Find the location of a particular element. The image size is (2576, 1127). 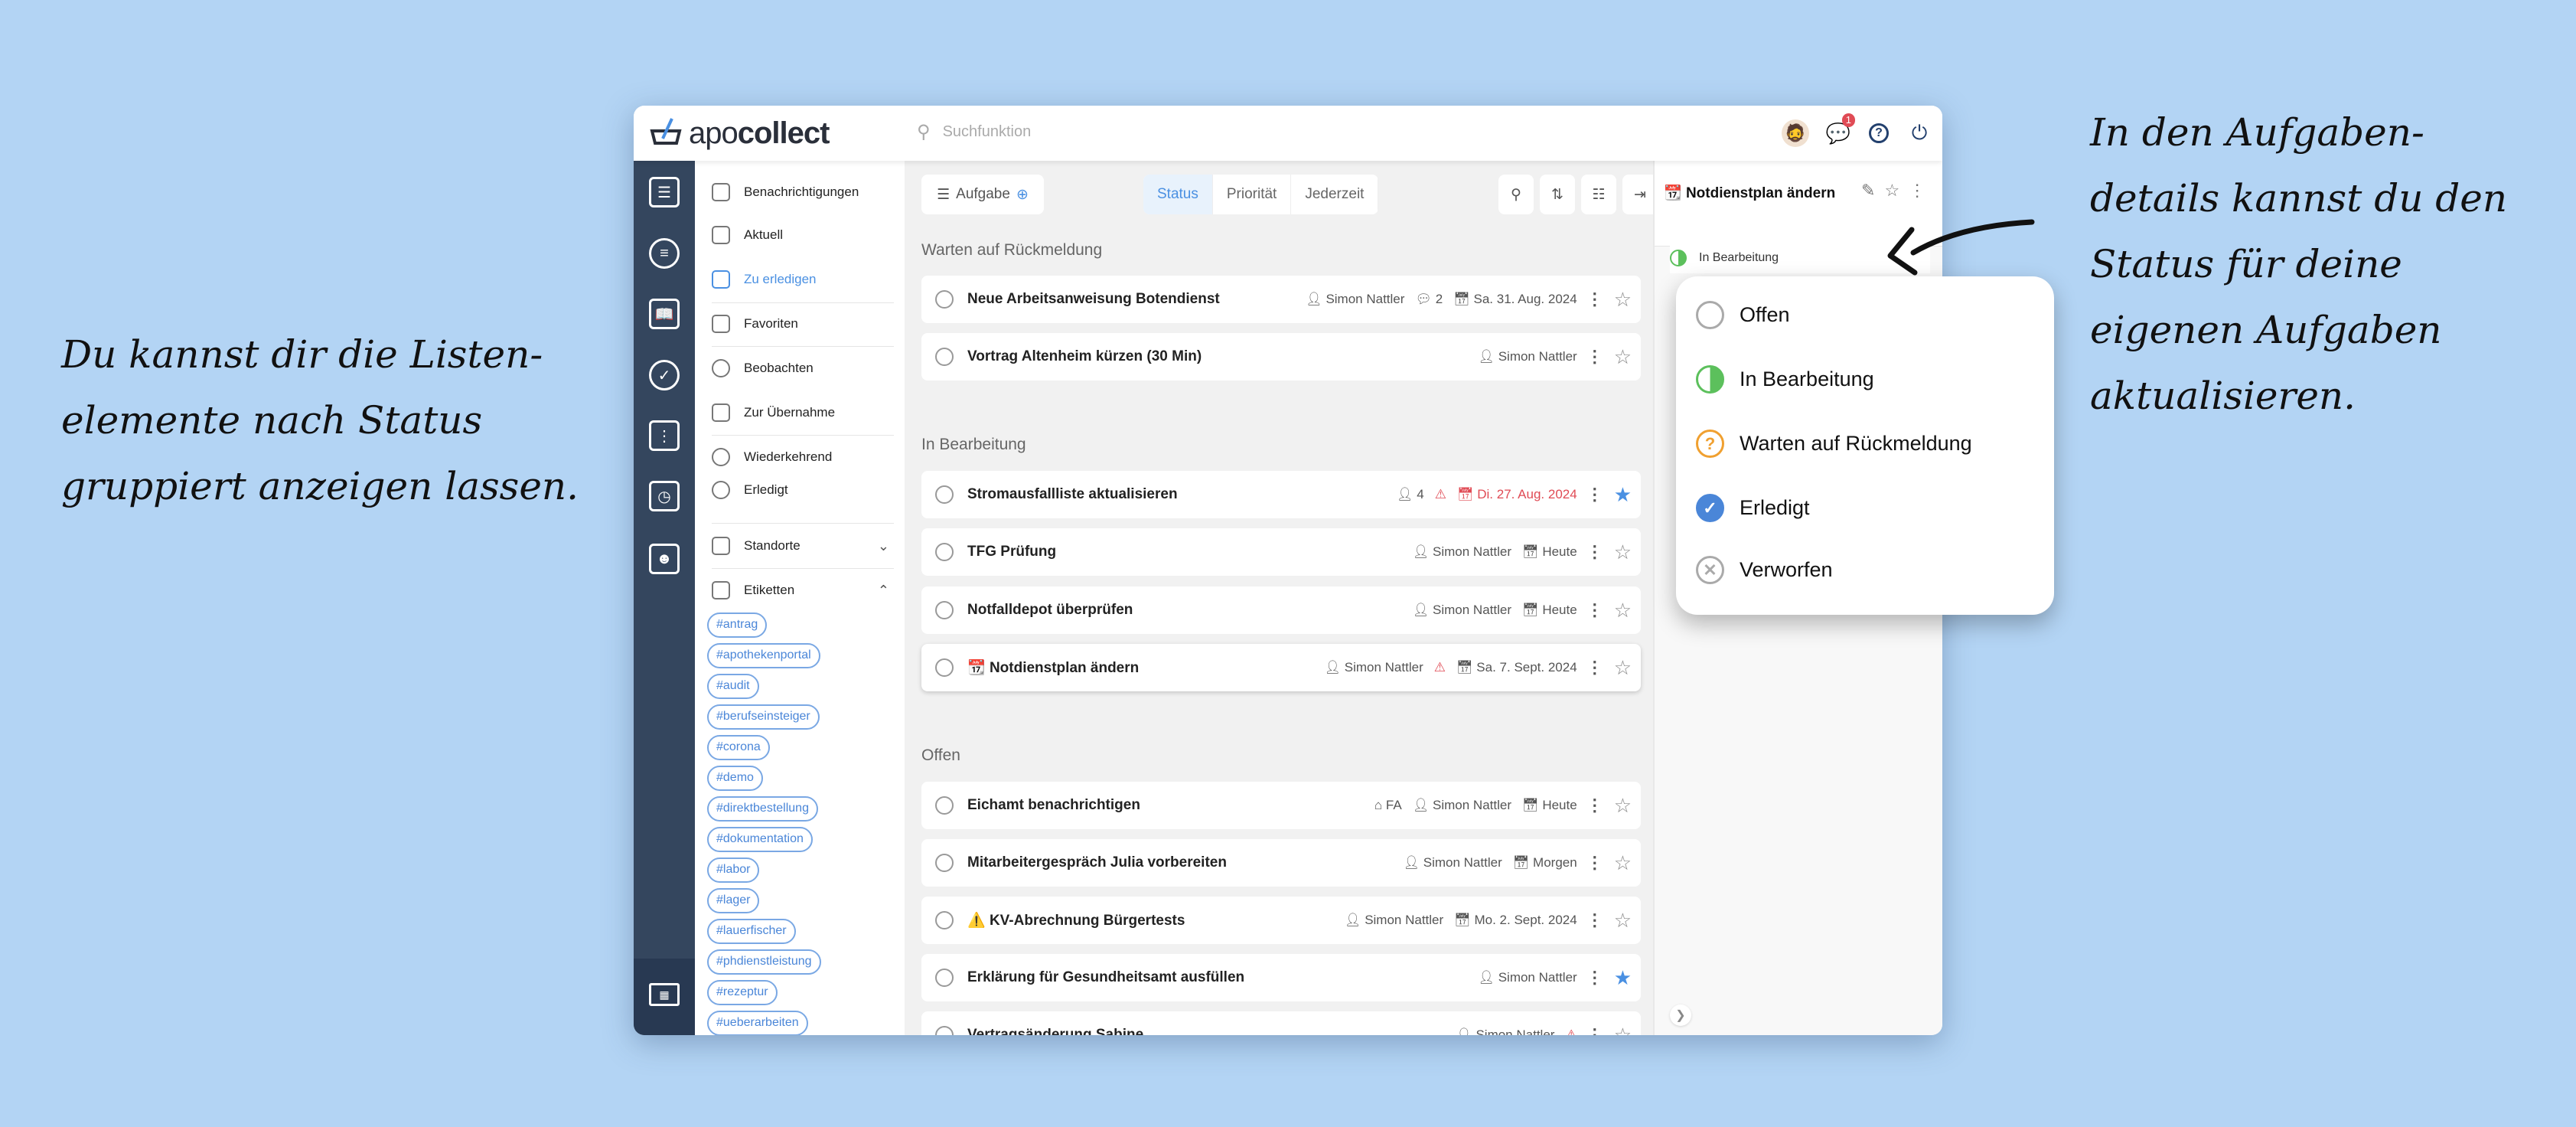

nav-item-house: Standorte ⌄ is located at coordinates (803, 546).